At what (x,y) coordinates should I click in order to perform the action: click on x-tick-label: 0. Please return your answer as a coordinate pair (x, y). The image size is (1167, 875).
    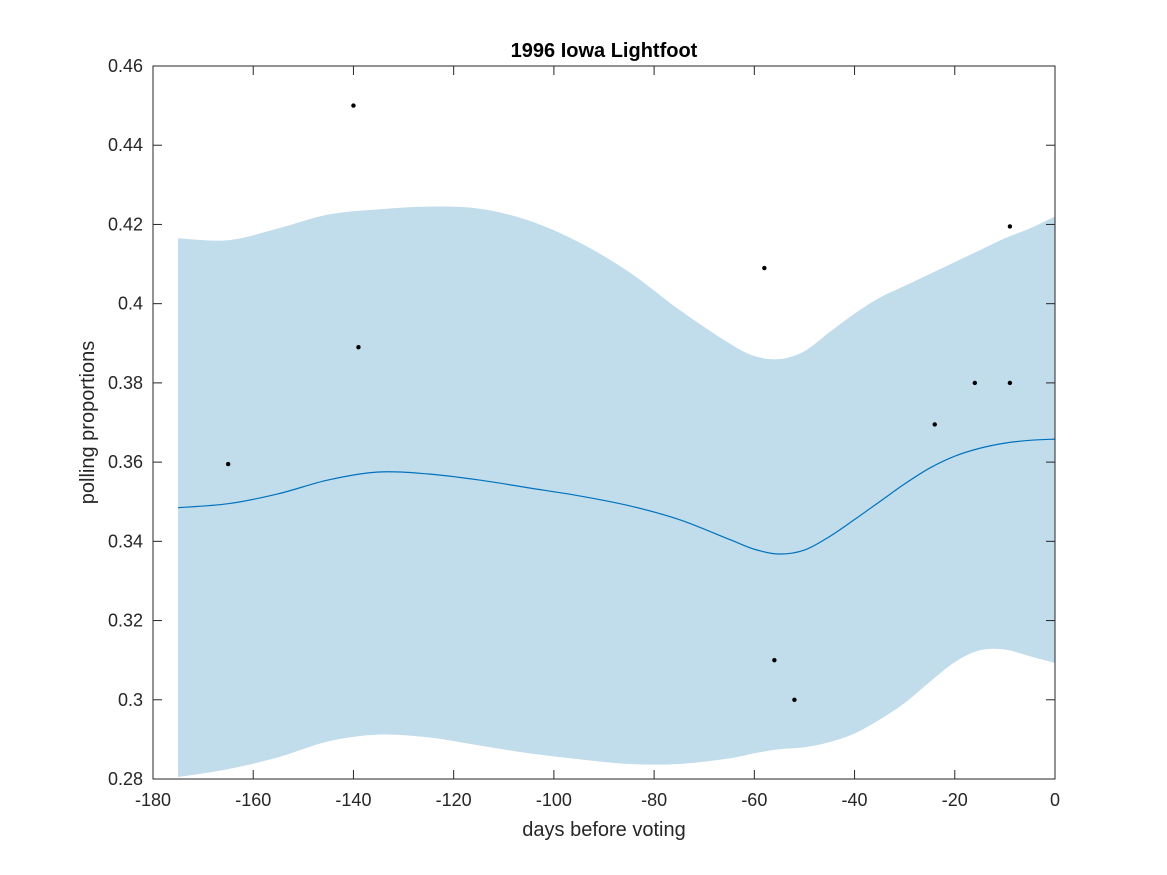
    Looking at the image, I should click on (1055, 800).